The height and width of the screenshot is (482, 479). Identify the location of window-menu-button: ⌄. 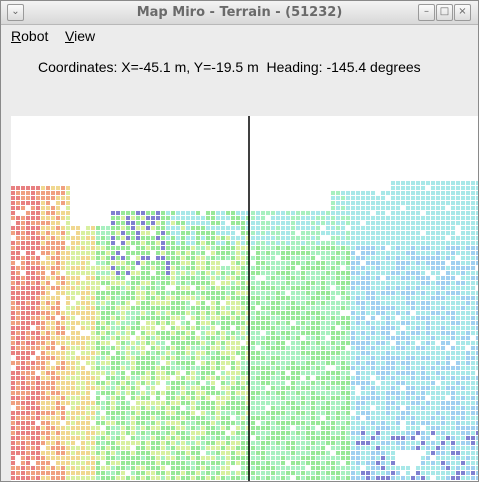
(15, 12).